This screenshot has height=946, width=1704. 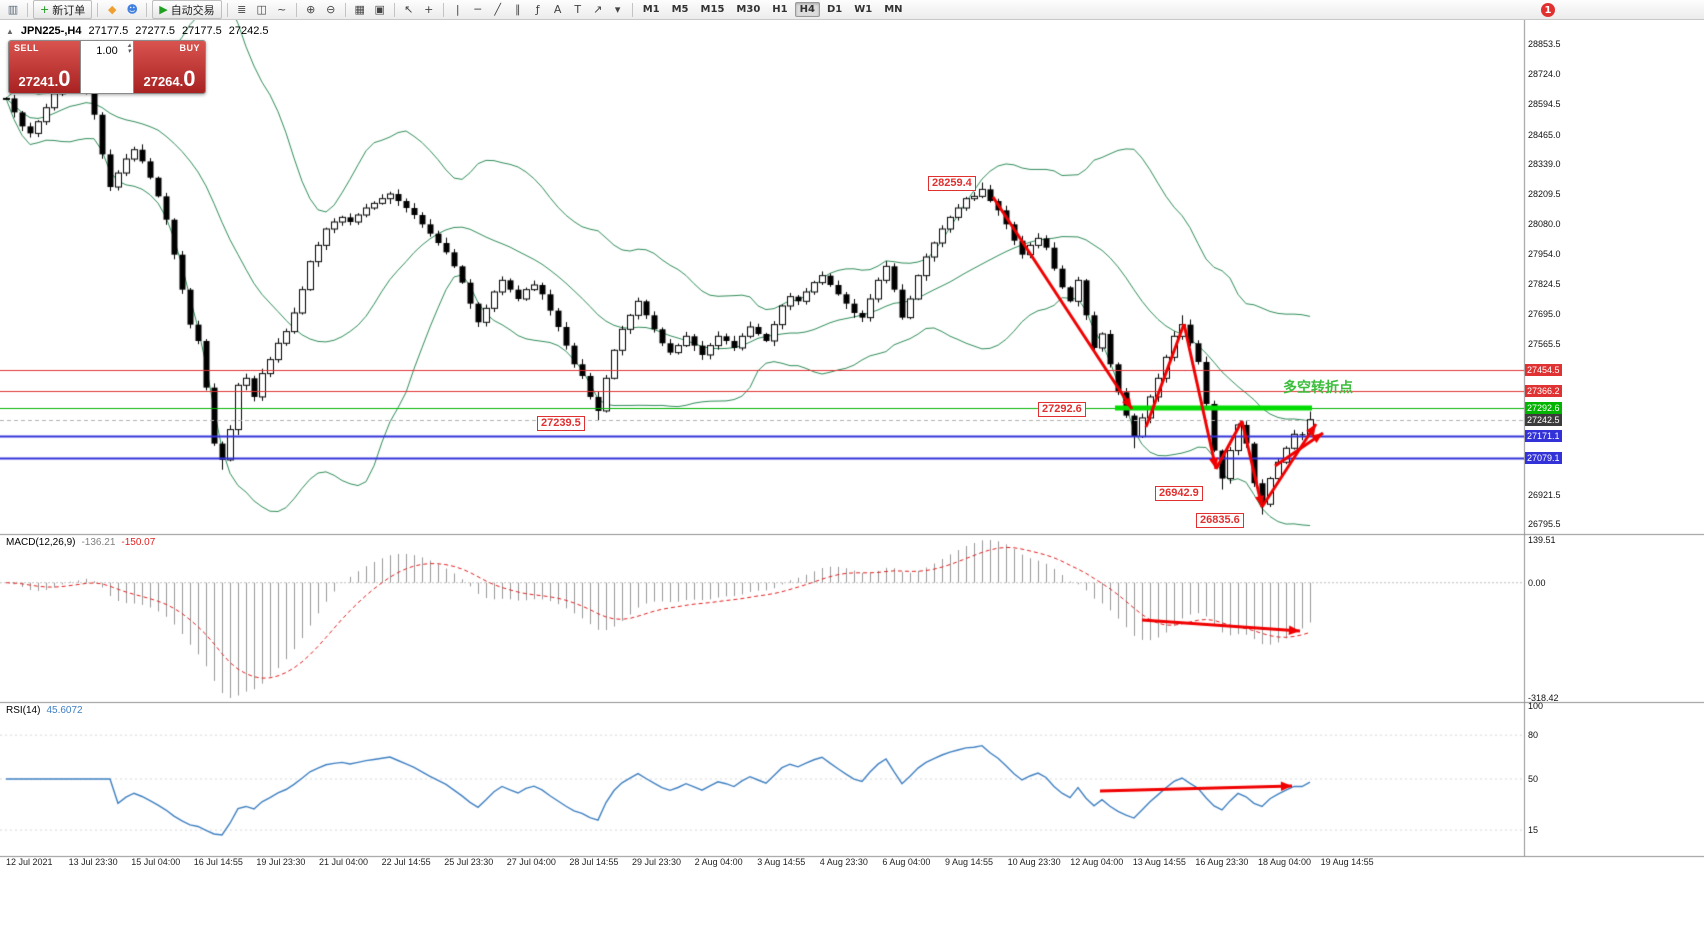 I want to click on sell-price-big: 0, so click(x=64, y=78).